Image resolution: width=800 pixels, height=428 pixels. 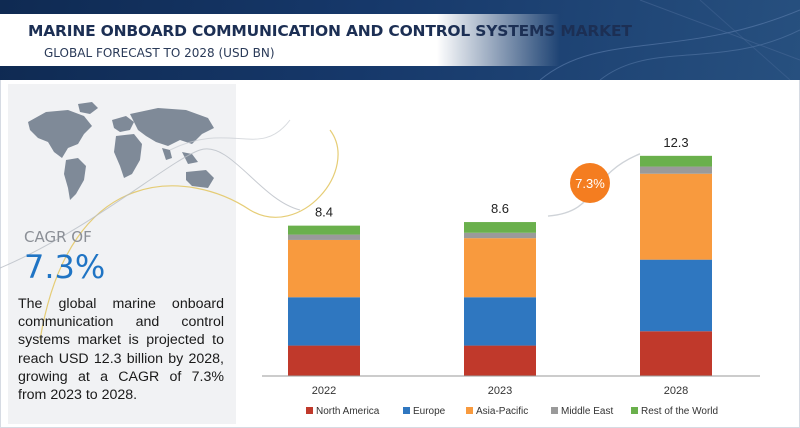 What do you see at coordinates (324, 230) in the screenshot?
I see `bar-segment-2022-rest-of-the-world` at bounding box center [324, 230].